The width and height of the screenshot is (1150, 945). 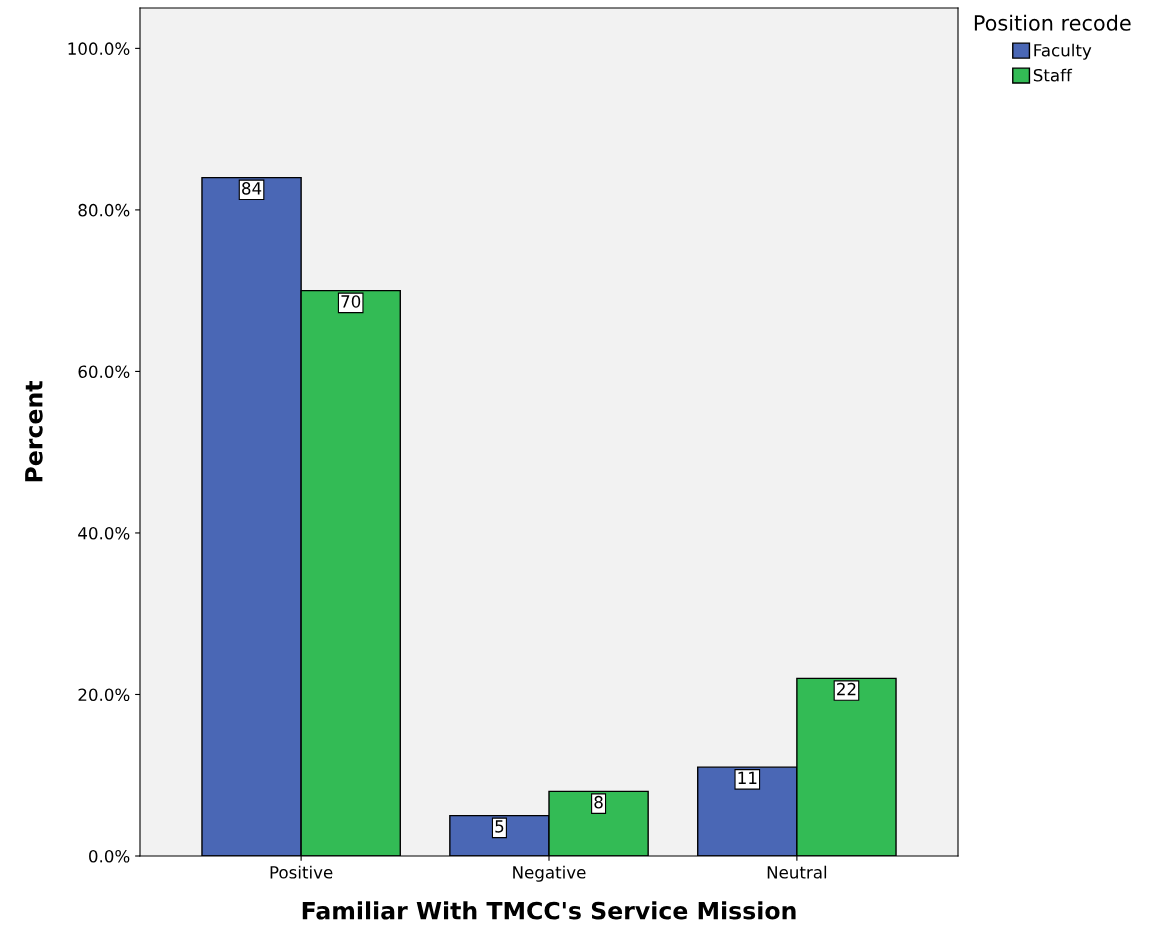 What do you see at coordinates (598, 802) in the screenshot?
I see `data-label: 8` at bounding box center [598, 802].